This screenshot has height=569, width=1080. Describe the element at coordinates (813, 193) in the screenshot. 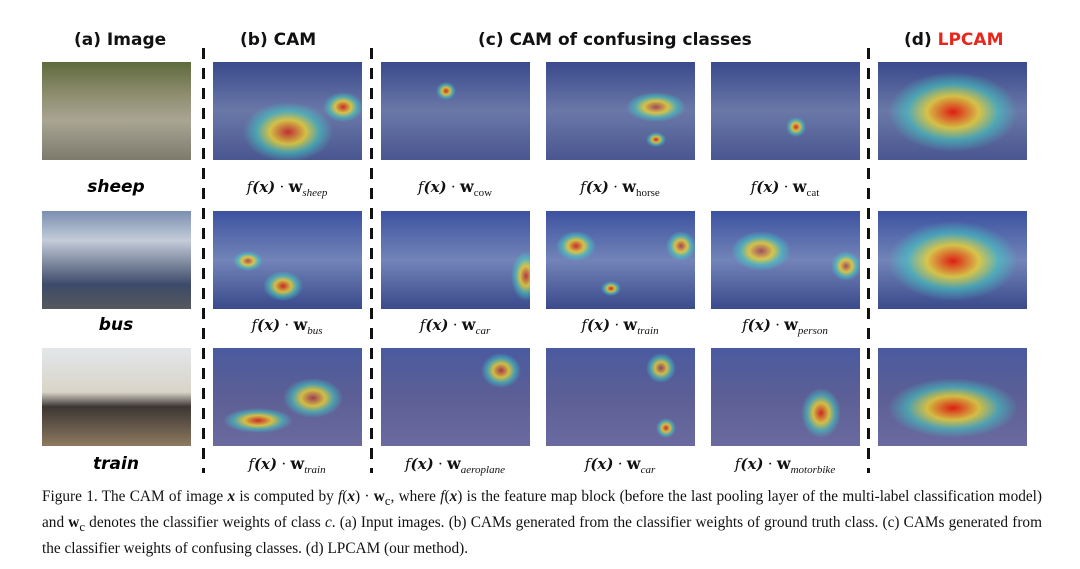

I see `class-subscript: cat` at that location.